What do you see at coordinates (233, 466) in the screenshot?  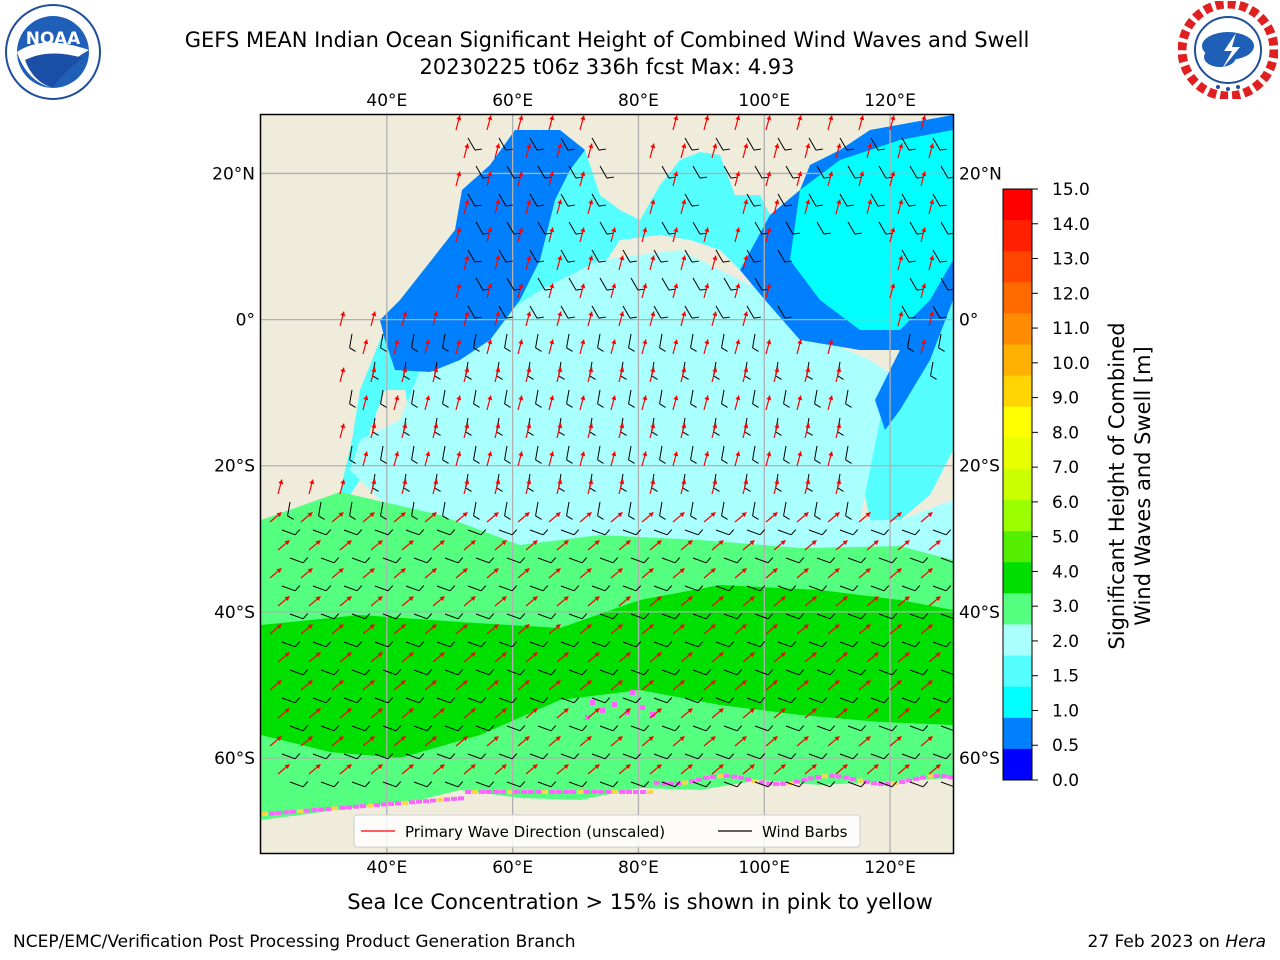 I see `lat-labels-left: 20°N 0° 20°S 40°S 60°S` at bounding box center [233, 466].